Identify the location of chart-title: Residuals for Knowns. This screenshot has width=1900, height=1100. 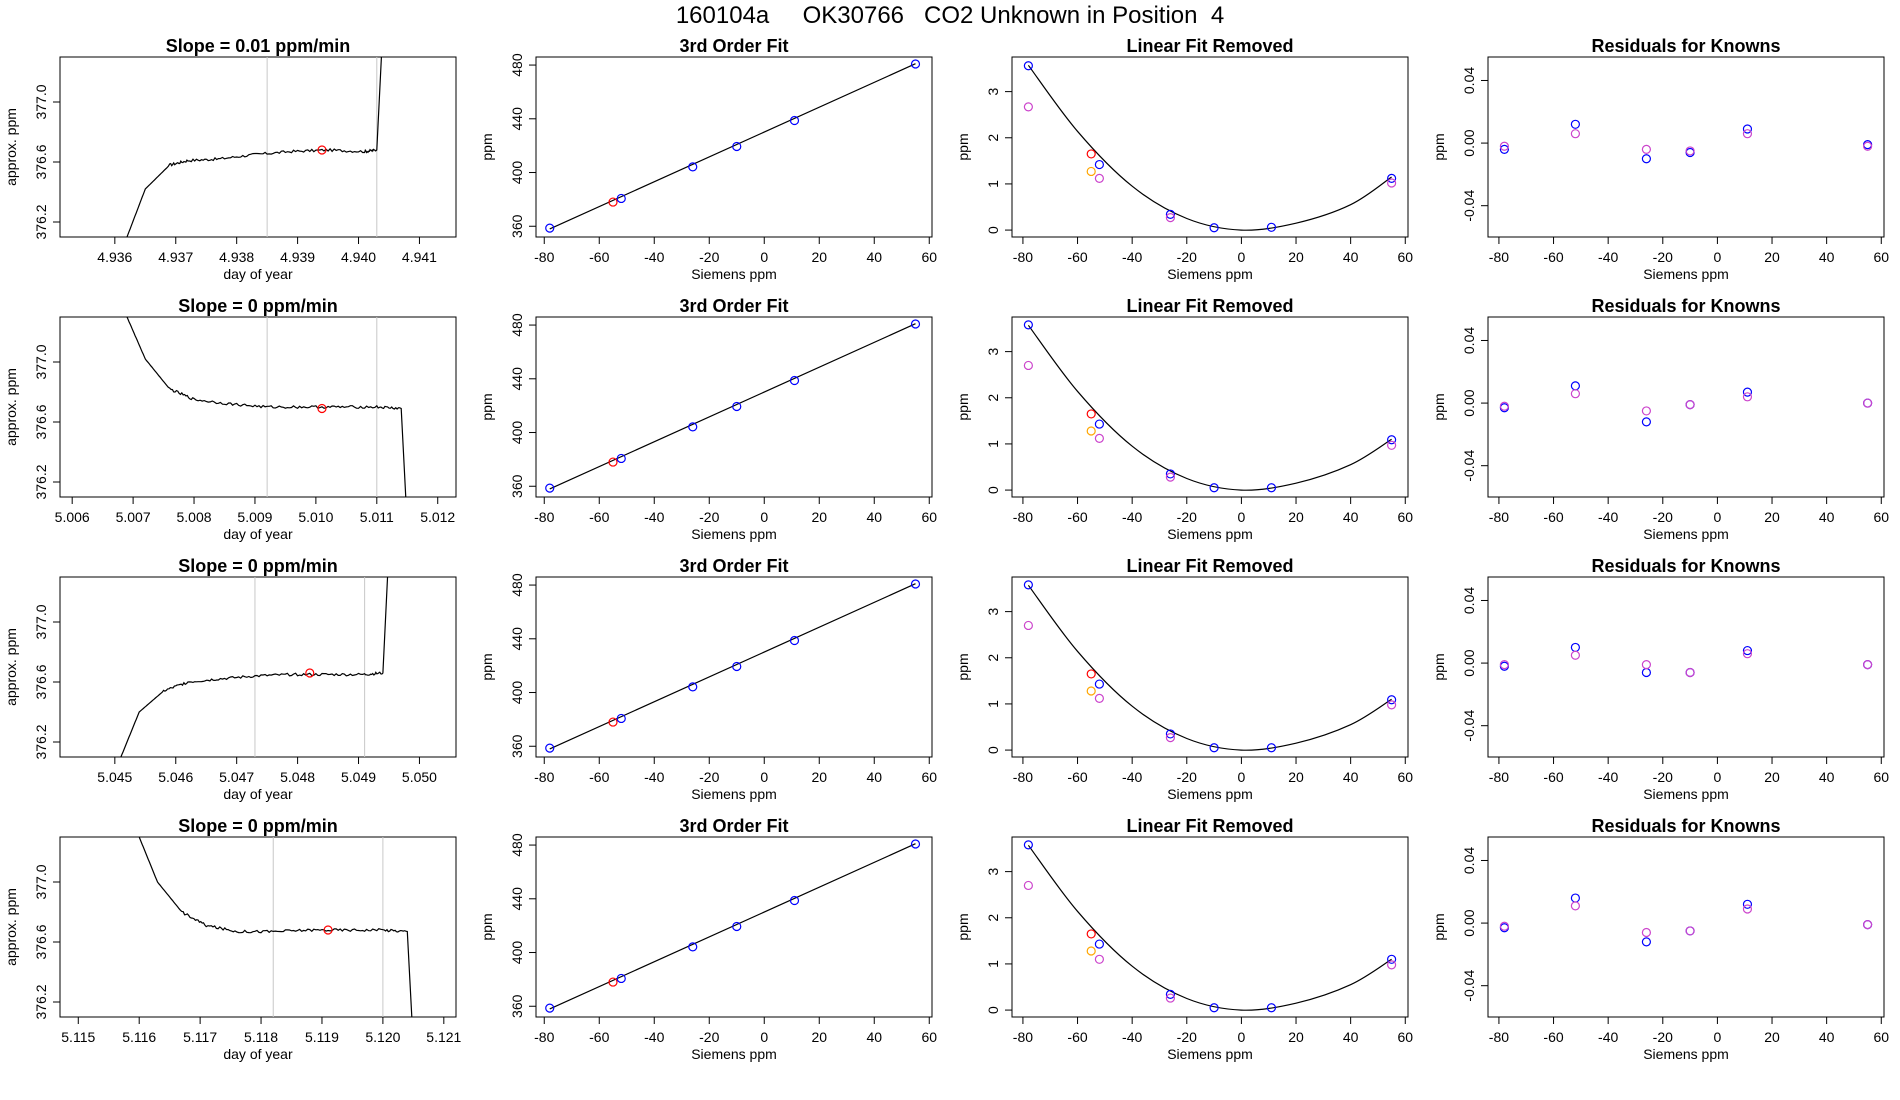
(1685, 826).